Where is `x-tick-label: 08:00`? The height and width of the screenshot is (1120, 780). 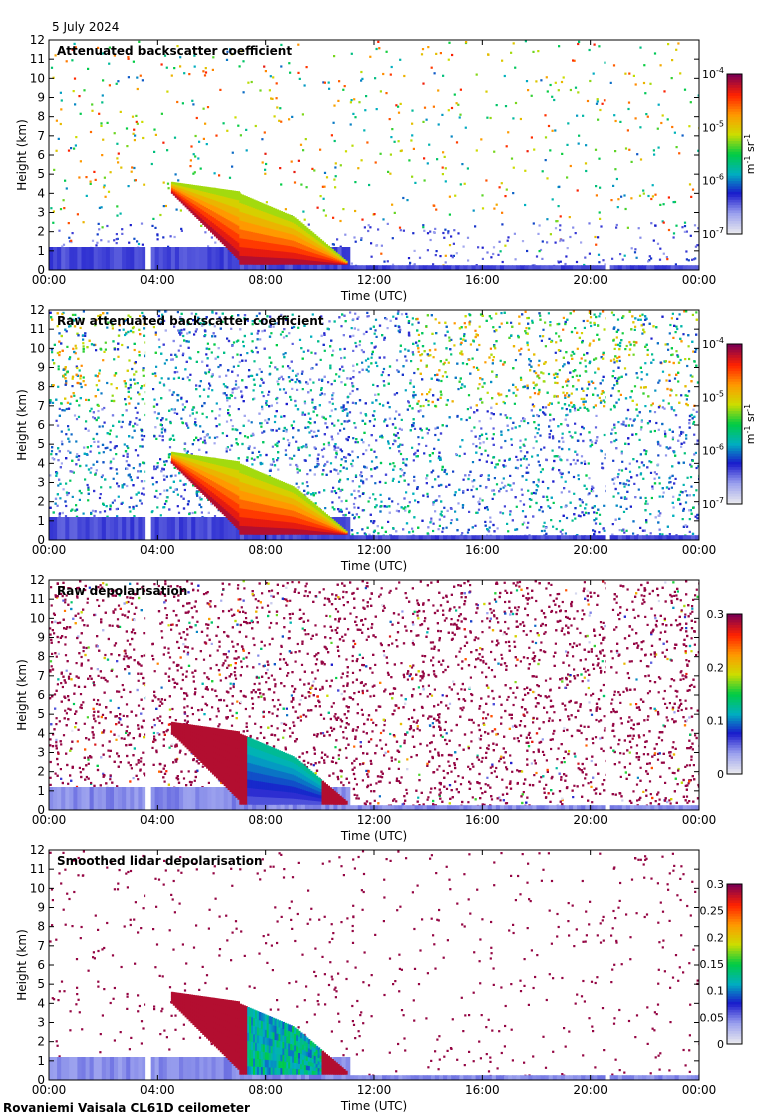 x-tick-label: 08:00 is located at coordinates (265, 280).